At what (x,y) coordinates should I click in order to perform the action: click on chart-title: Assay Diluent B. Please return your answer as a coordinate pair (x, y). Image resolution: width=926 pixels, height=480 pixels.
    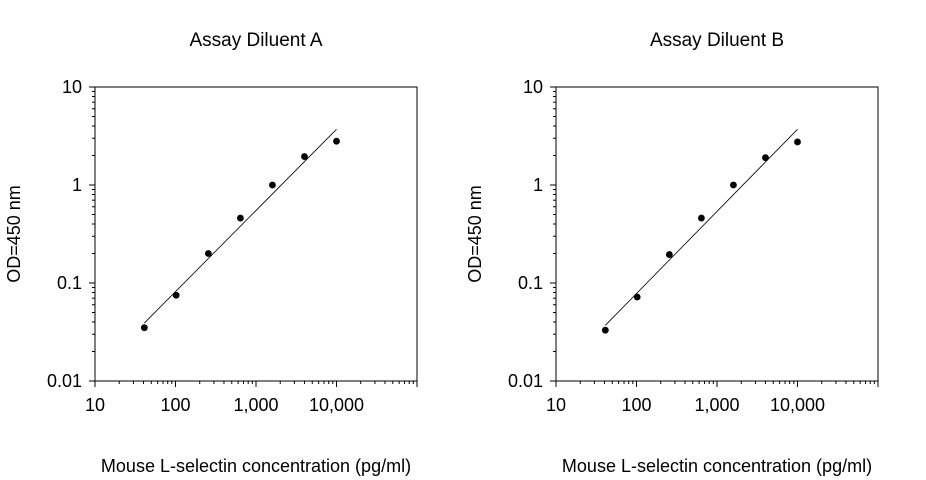
    Looking at the image, I should click on (717, 40).